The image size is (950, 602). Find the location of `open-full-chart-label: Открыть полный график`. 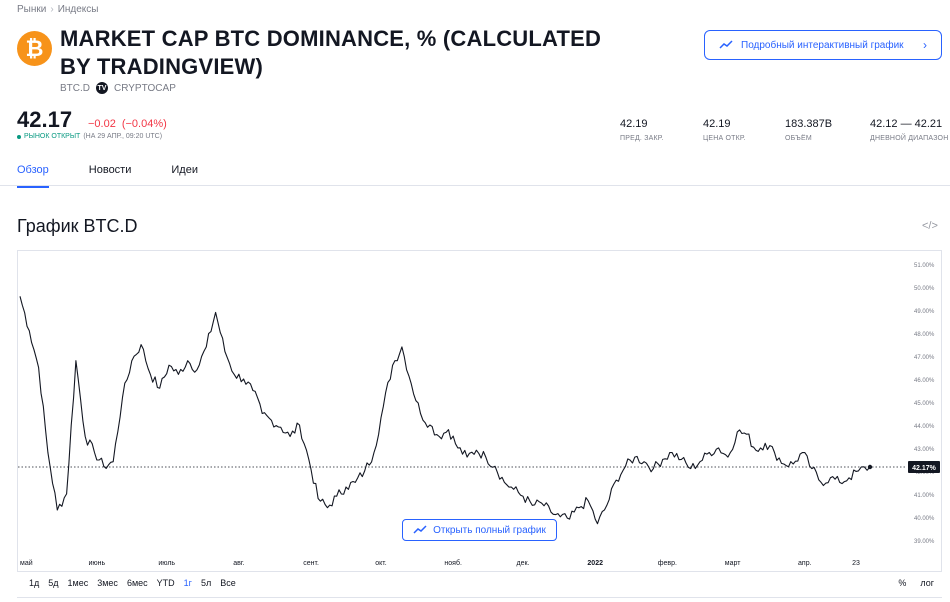

open-full-chart-label: Открыть полный график is located at coordinates (489, 530).